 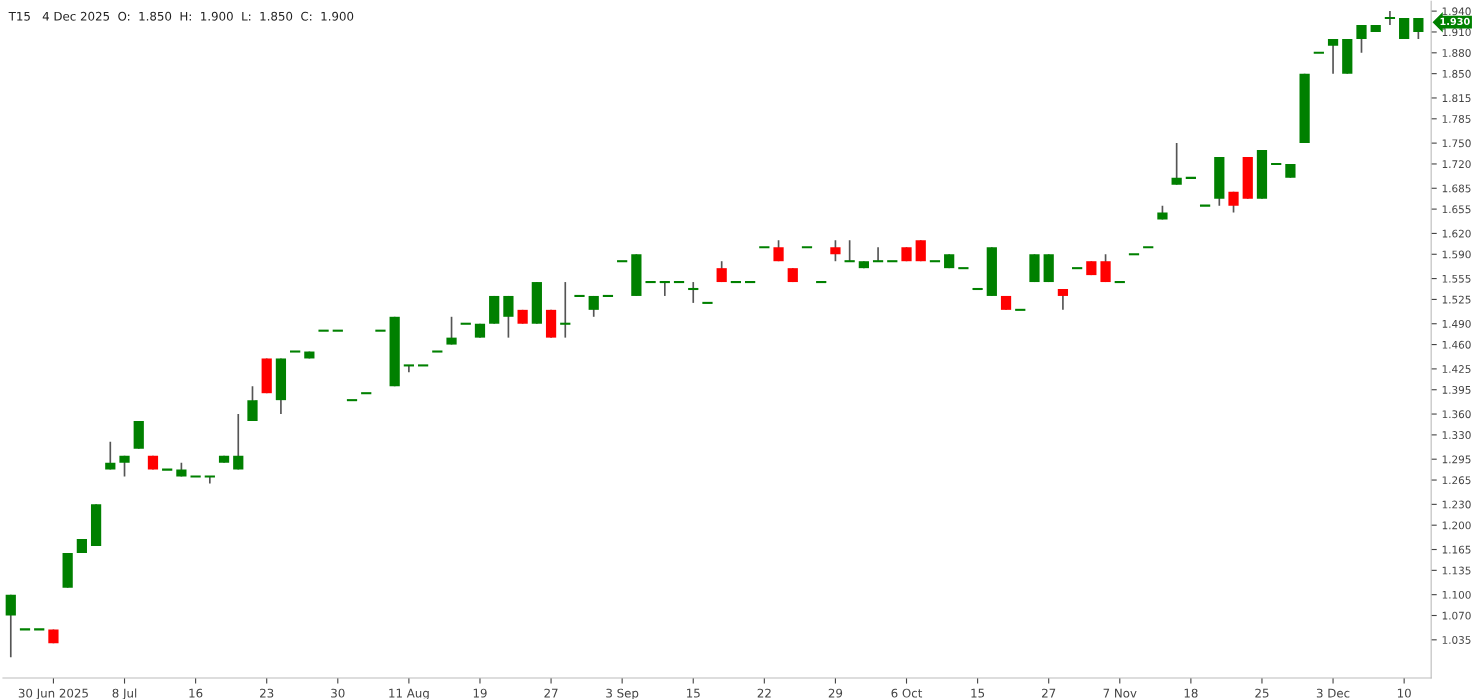 What do you see at coordinates (1456, 278) in the screenshot?
I see `y-tick-label: 1.555` at bounding box center [1456, 278].